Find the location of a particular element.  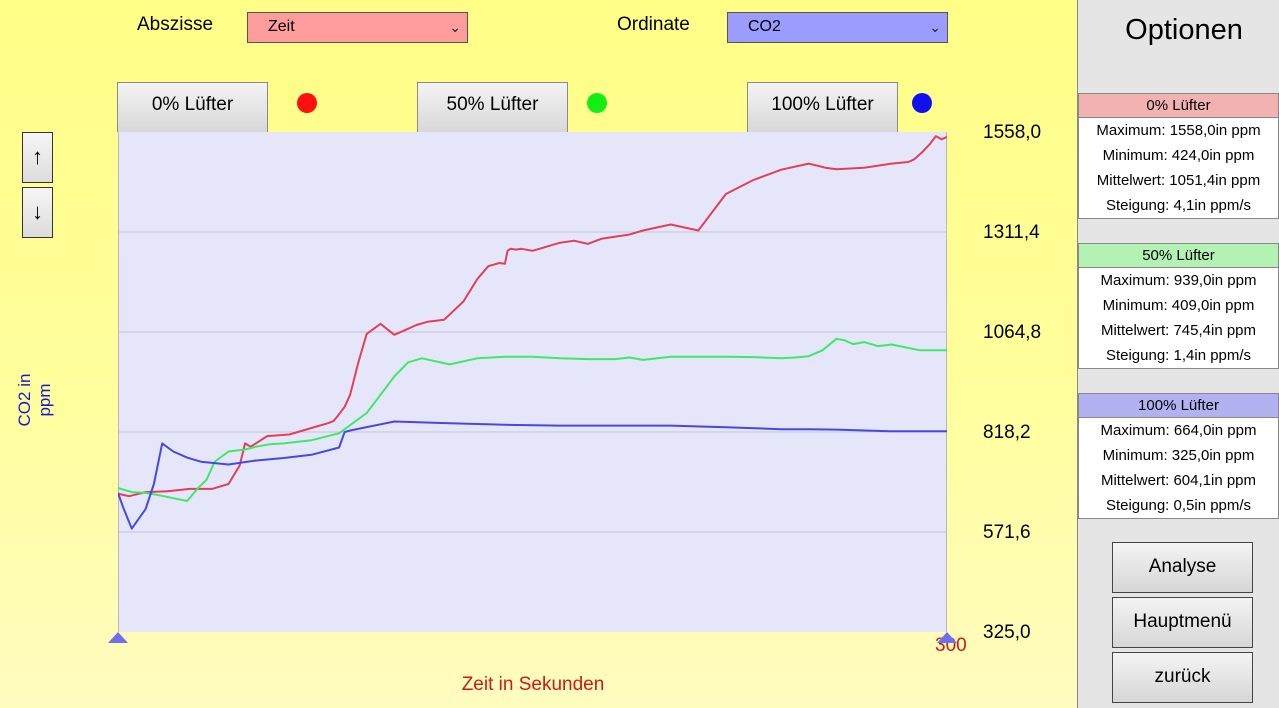

stats-header: 0% Lüfter is located at coordinates (1178, 106).